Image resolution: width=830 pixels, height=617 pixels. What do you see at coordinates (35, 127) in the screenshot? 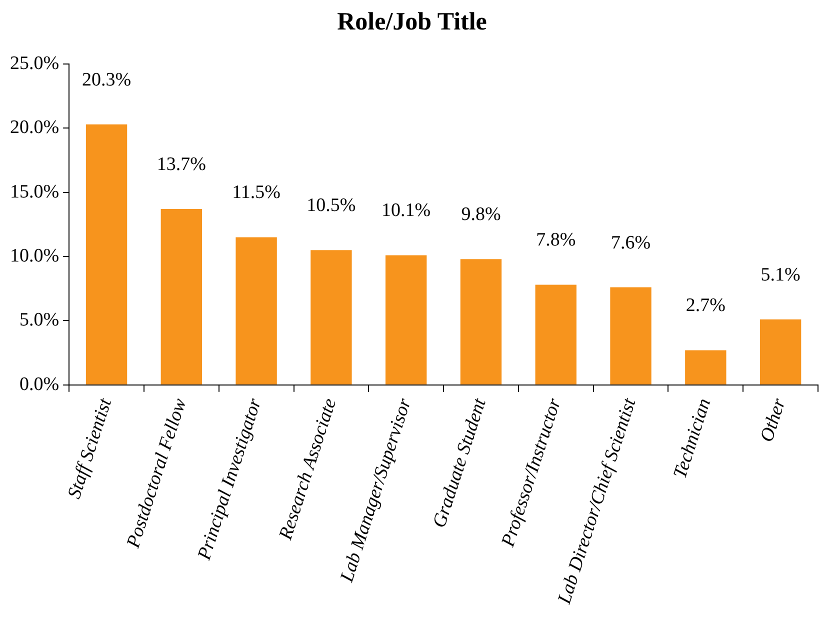
I see `y-tick-label: 20.0%` at bounding box center [35, 127].